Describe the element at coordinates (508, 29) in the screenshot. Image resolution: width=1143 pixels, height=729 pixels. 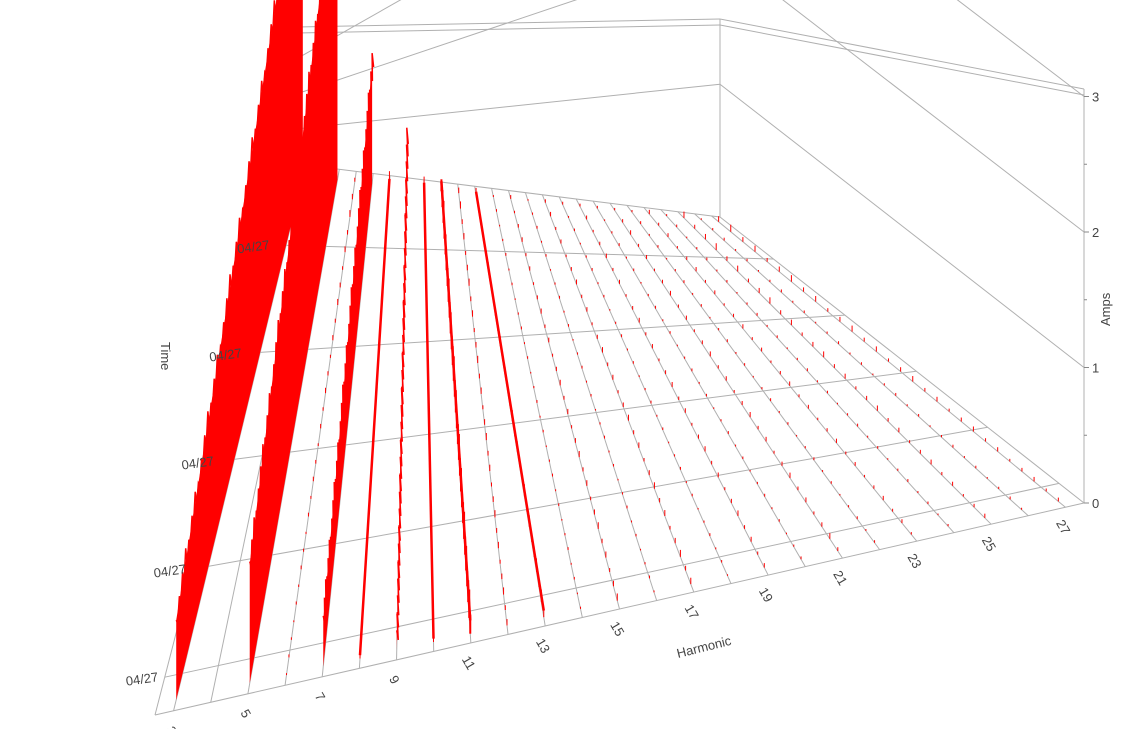
I see `back-wall-top-edge-inner` at that location.